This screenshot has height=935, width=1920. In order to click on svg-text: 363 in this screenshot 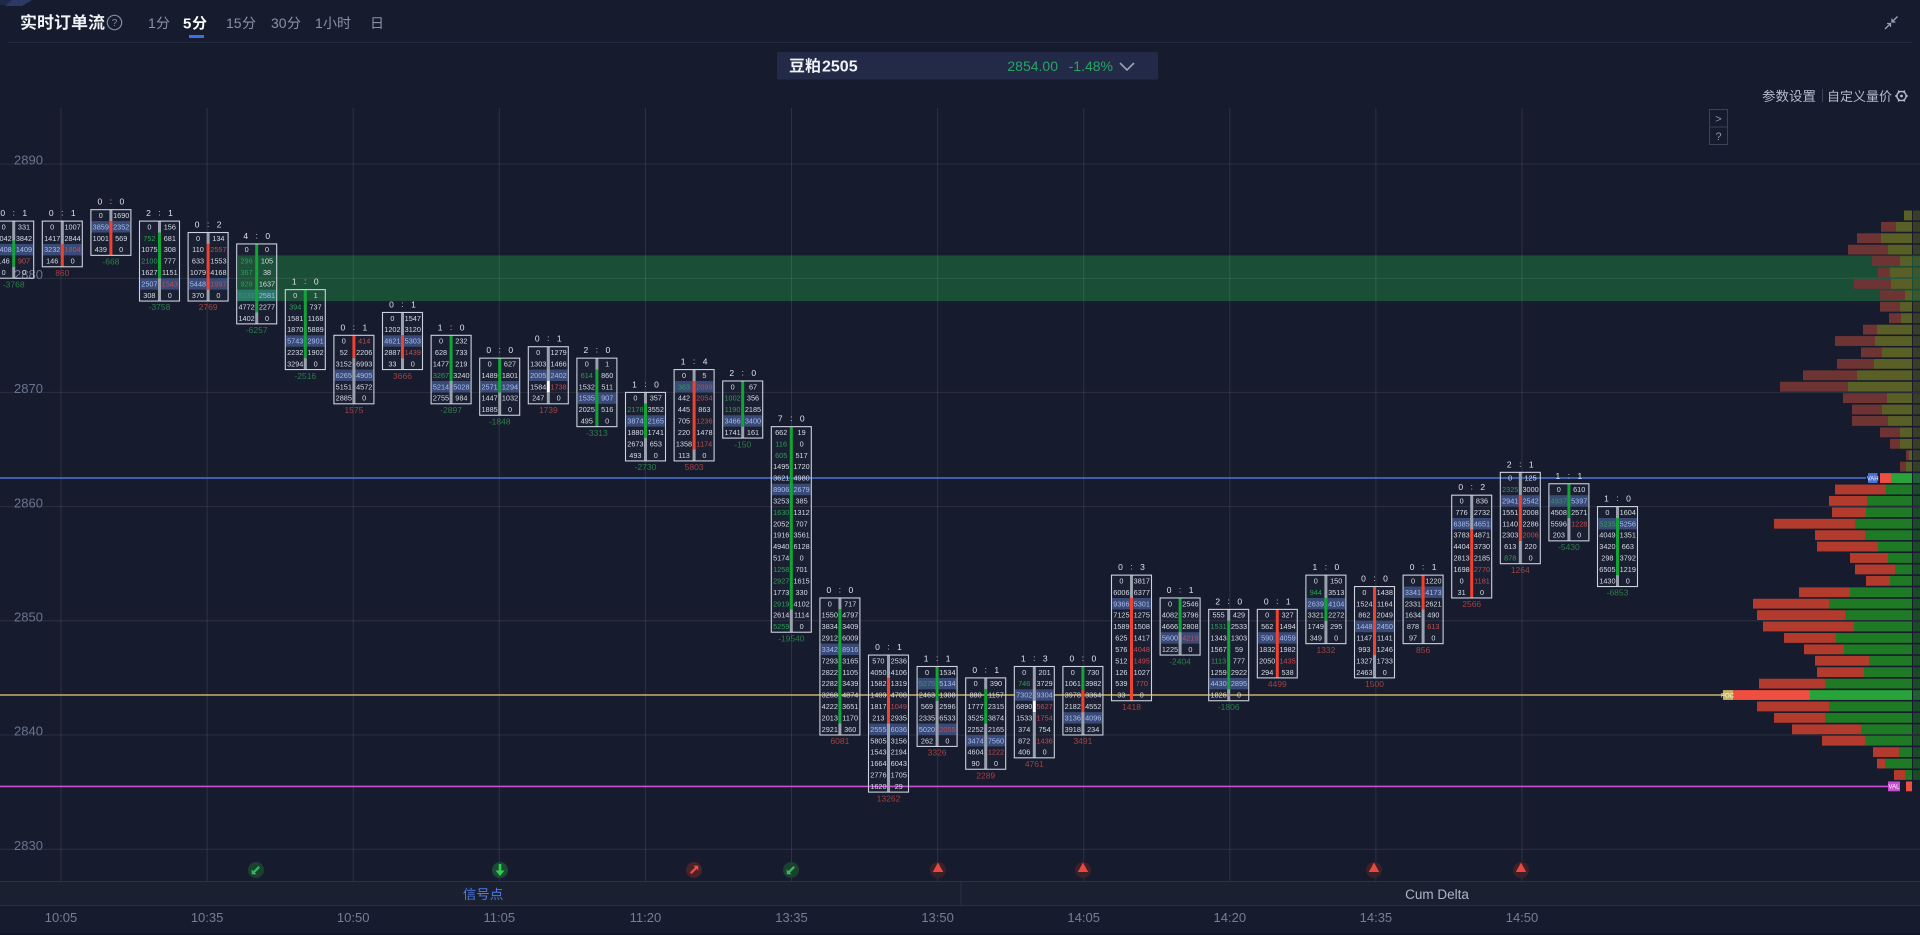, I will do `click(684, 386)`.